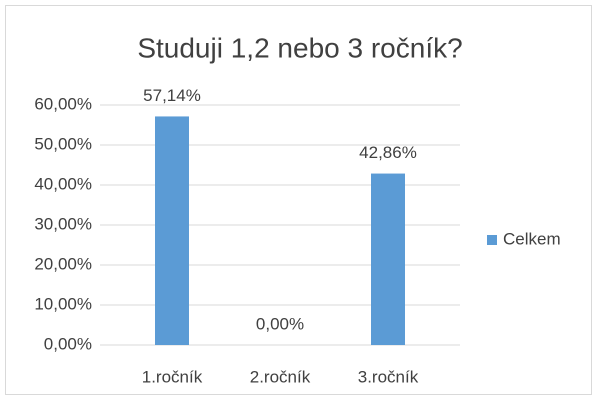 The width and height of the screenshot is (596, 400). I want to click on x-tick-label: 3.ročník, so click(388, 376).